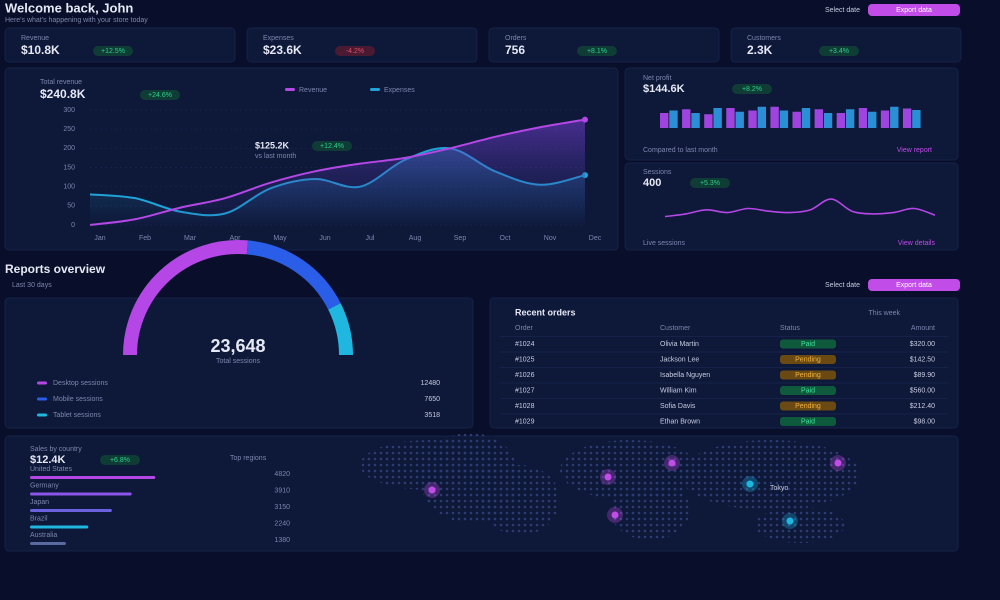  Describe the element at coordinates (71, 206) in the screenshot. I see `y-tick-label: 50` at that location.